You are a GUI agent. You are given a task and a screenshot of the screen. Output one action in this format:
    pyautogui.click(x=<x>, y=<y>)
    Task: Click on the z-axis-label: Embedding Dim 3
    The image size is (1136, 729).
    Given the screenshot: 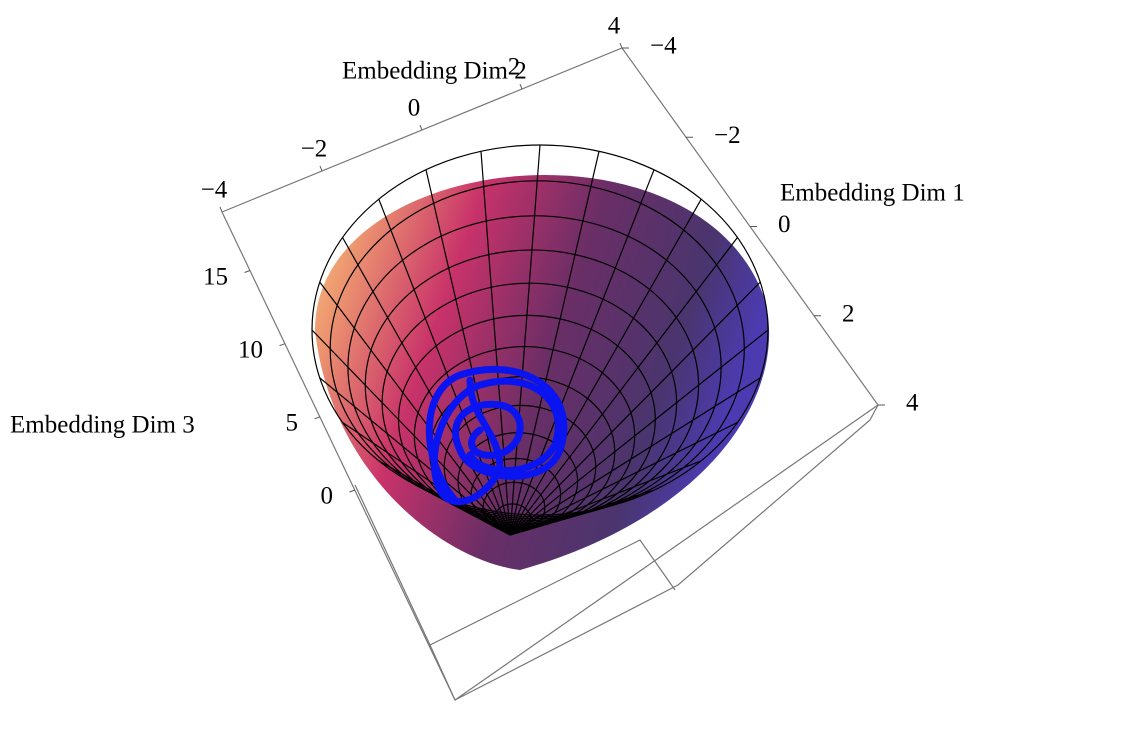 What is the action you would take?
    pyautogui.click(x=102, y=425)
    